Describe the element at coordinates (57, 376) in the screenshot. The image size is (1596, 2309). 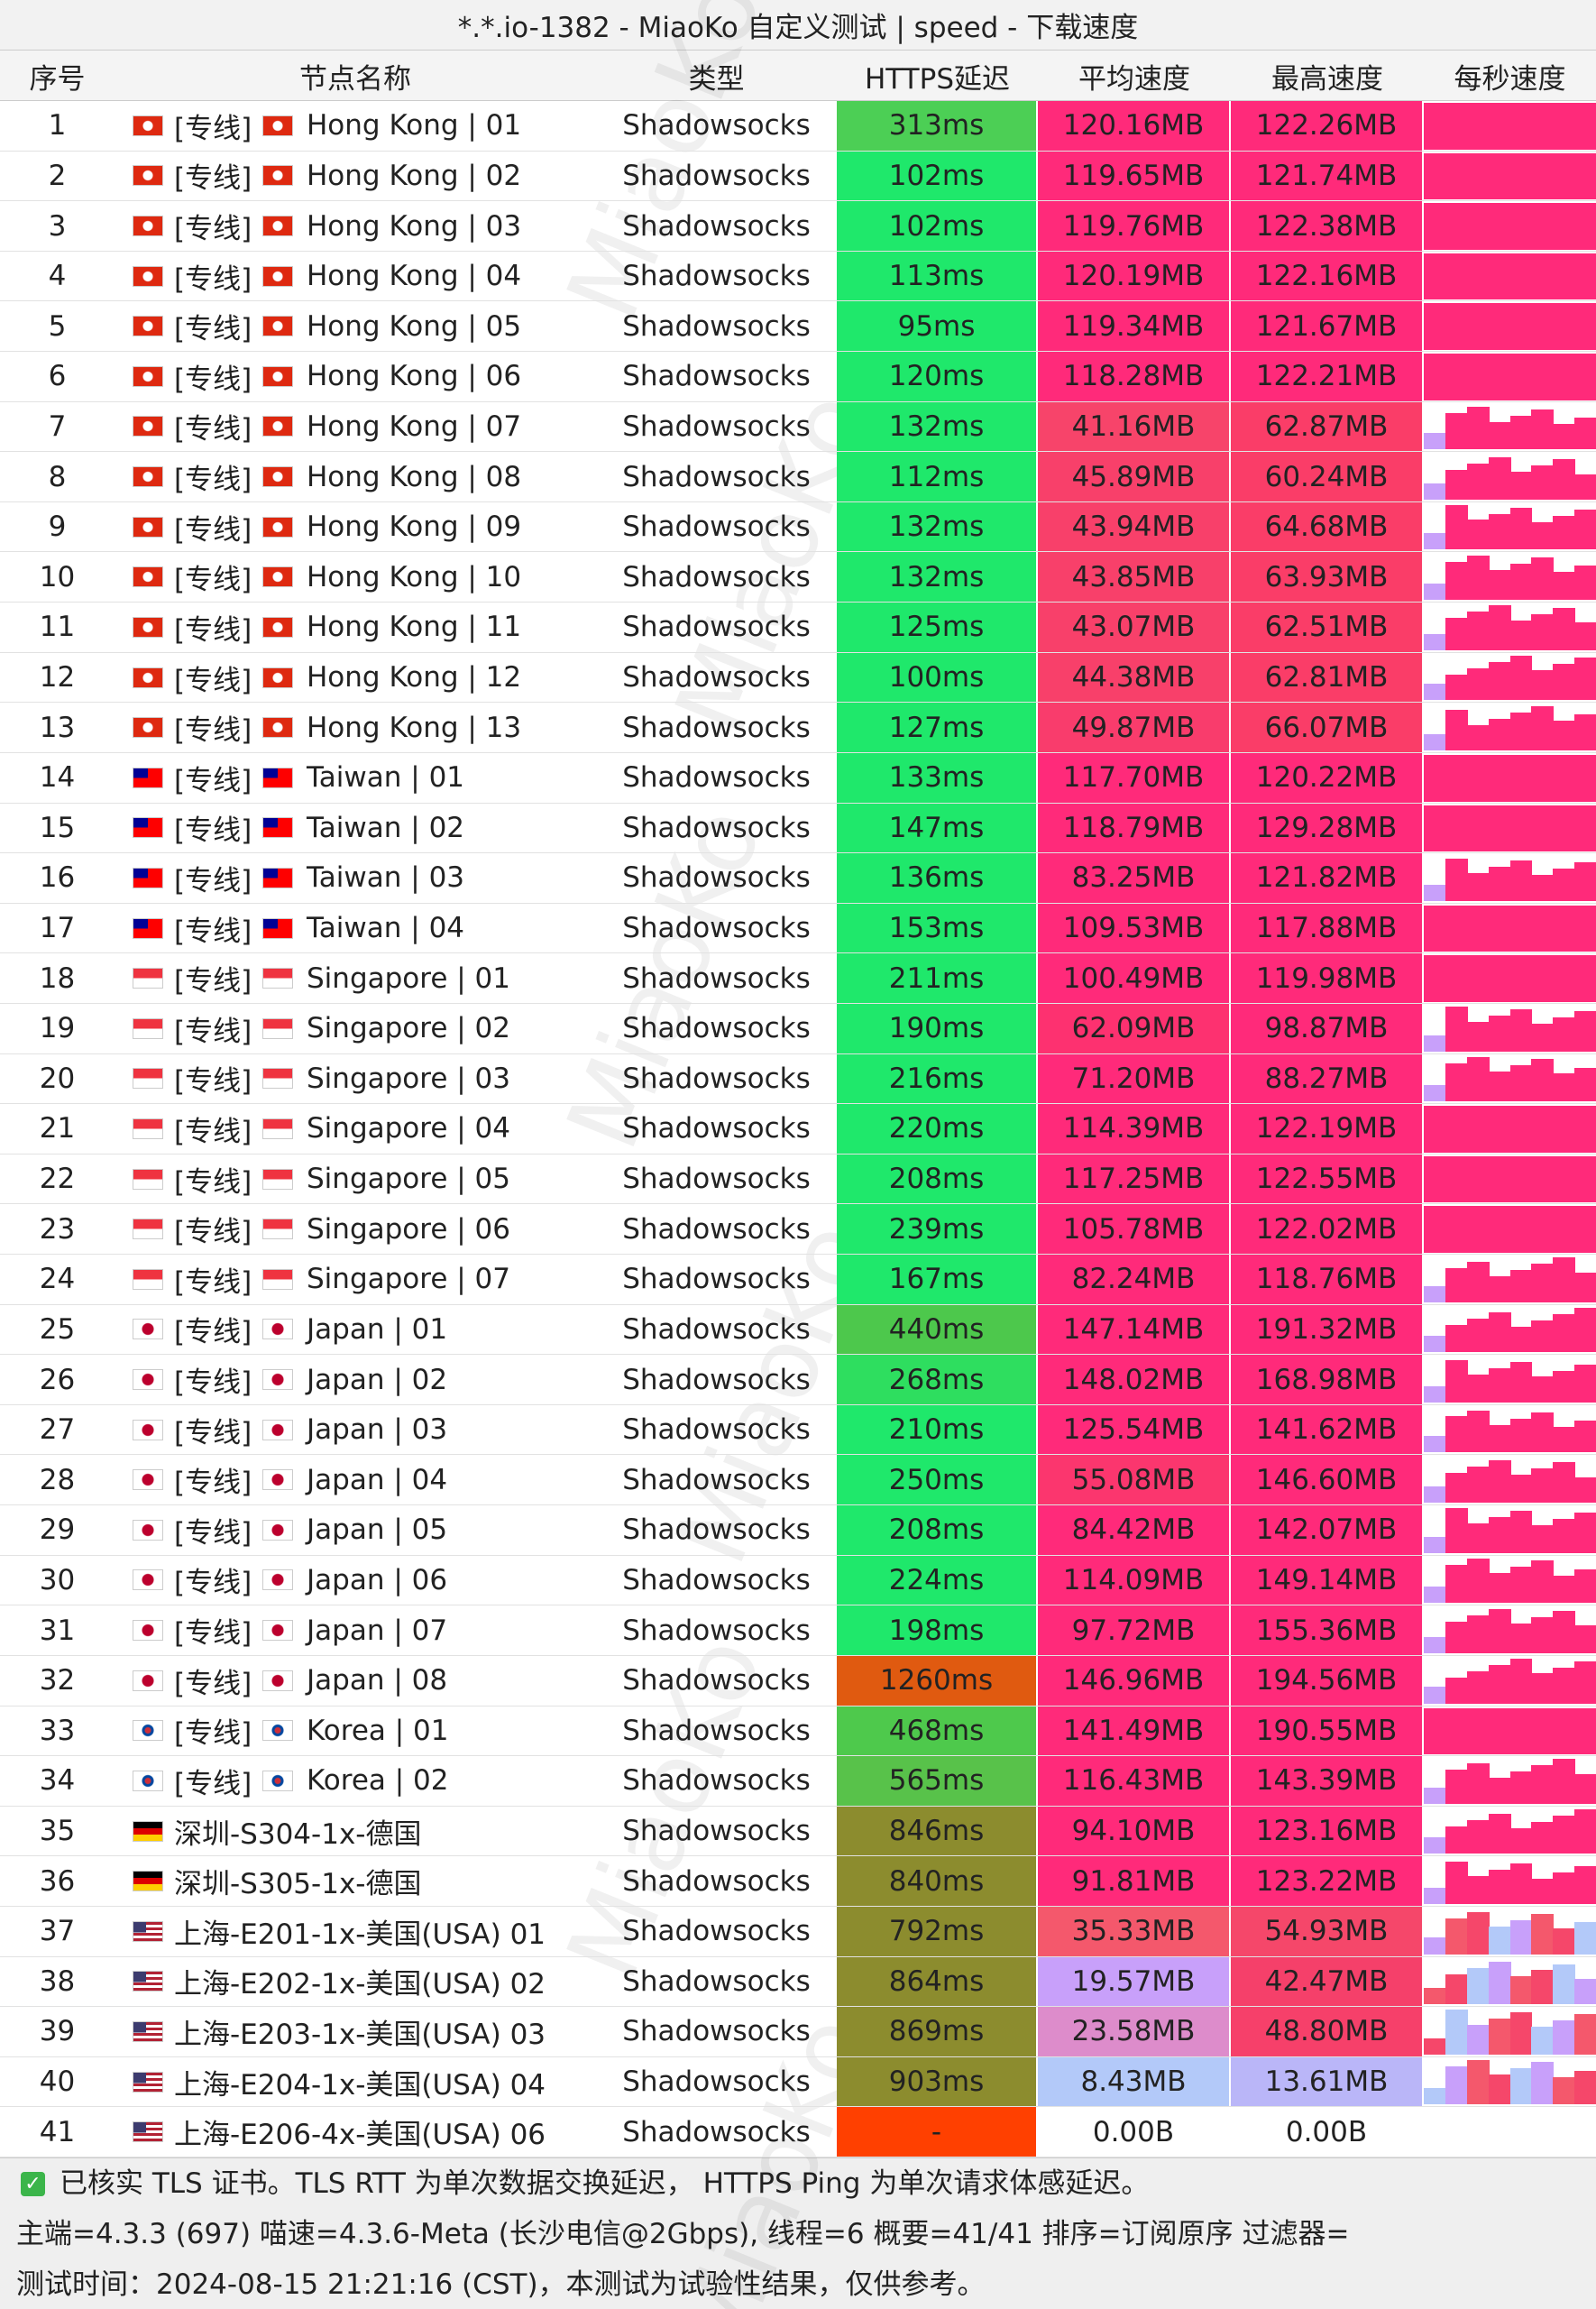
I see `index-cell: 6` at that location.